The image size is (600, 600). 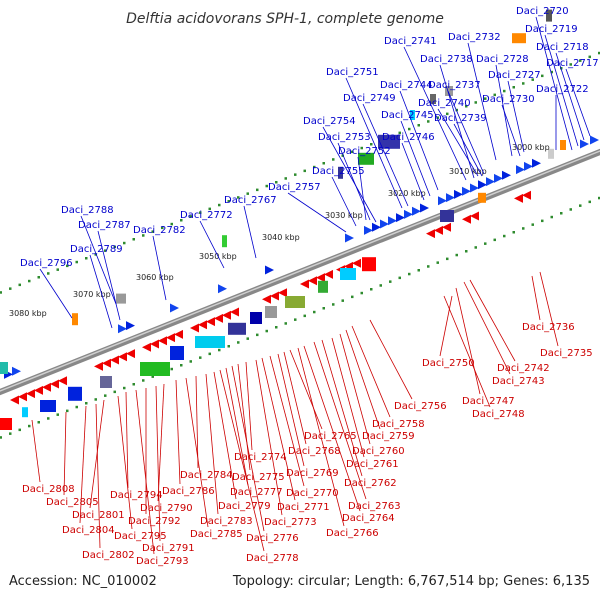 What do you see at coordinates (446, 59) in the screenshot?
I see `gene-label-top: Daci_2738` at bounding box center [446, 59].